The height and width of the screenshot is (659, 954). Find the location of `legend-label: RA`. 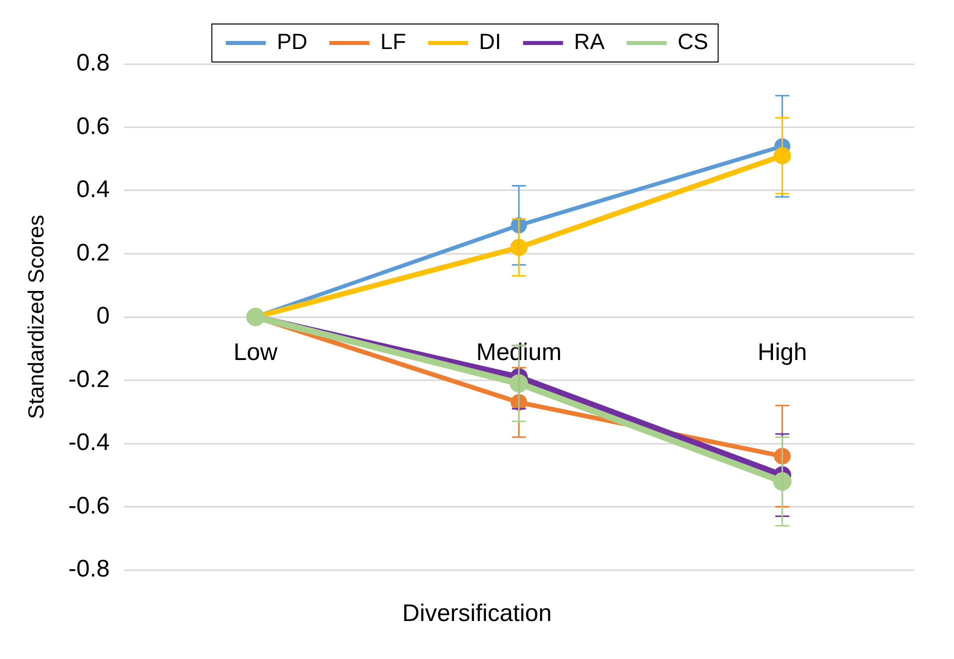

legend-label: RA is located at coordinates (589, 41).